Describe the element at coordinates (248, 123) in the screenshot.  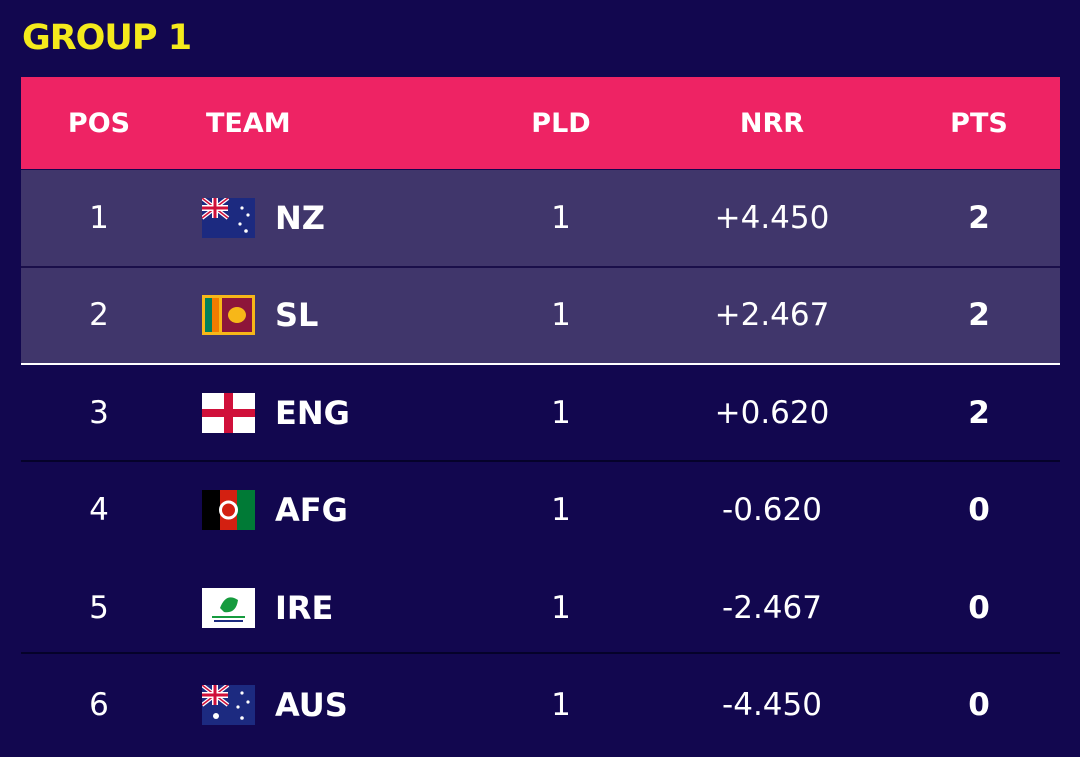
I see `header-cell: TEAM` at that location.